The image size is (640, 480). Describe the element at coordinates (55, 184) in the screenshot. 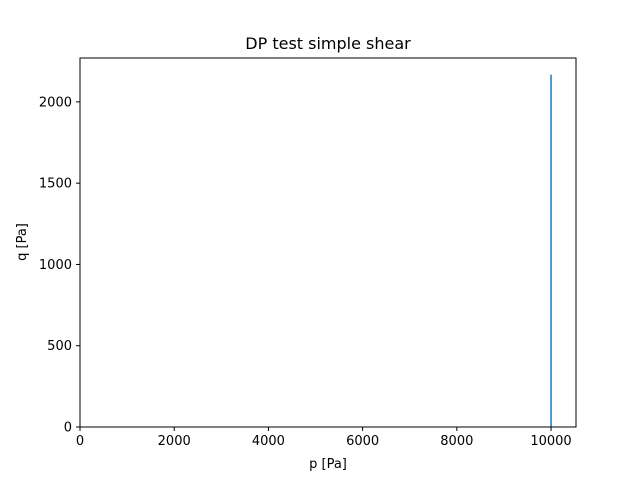

I see `y-tick-label: 1500` at that location.